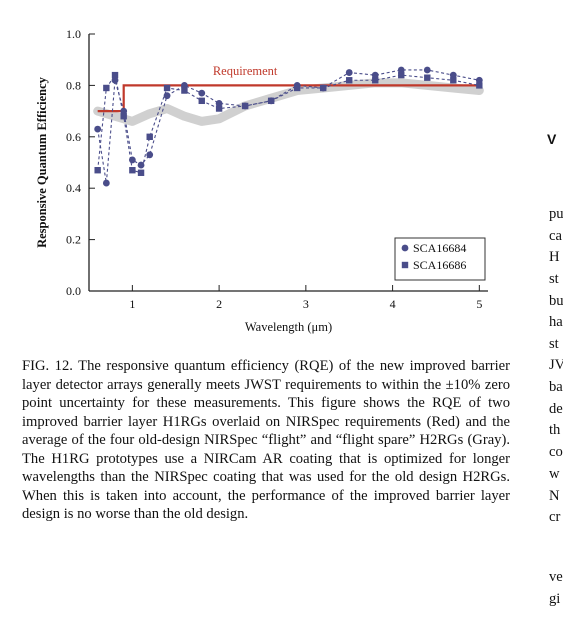  What do you see at coordinates (555, 430) in the screenshot?
I see `right-column-line: th` at bounding box center [555, 430].